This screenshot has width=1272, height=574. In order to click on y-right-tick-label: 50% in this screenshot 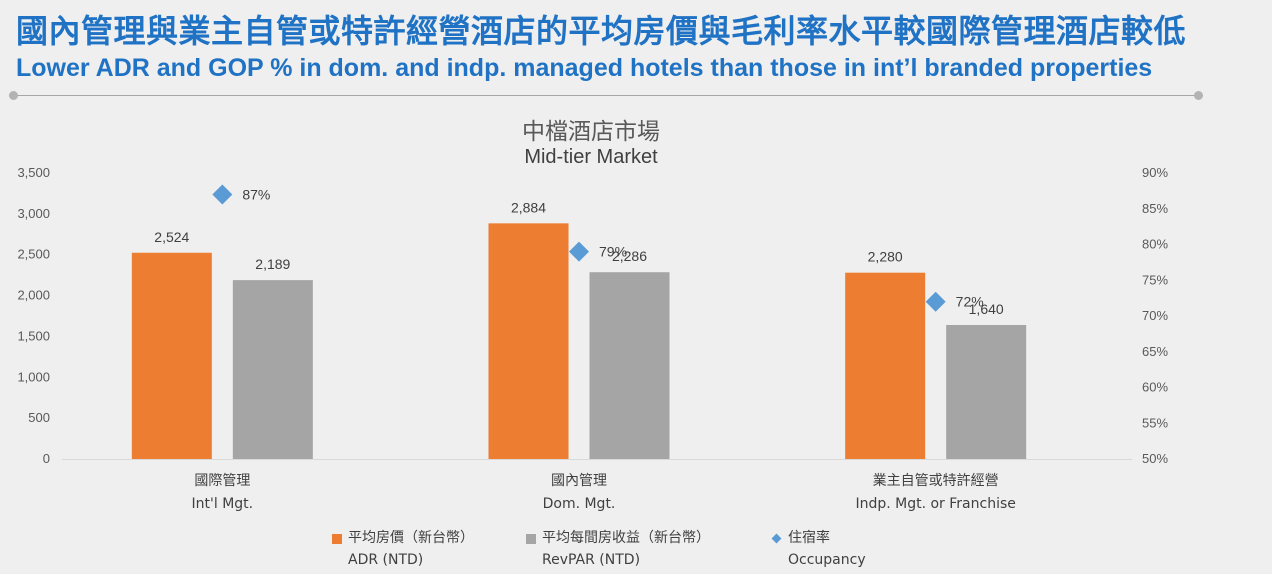, I will do `click(1155, 458)`.